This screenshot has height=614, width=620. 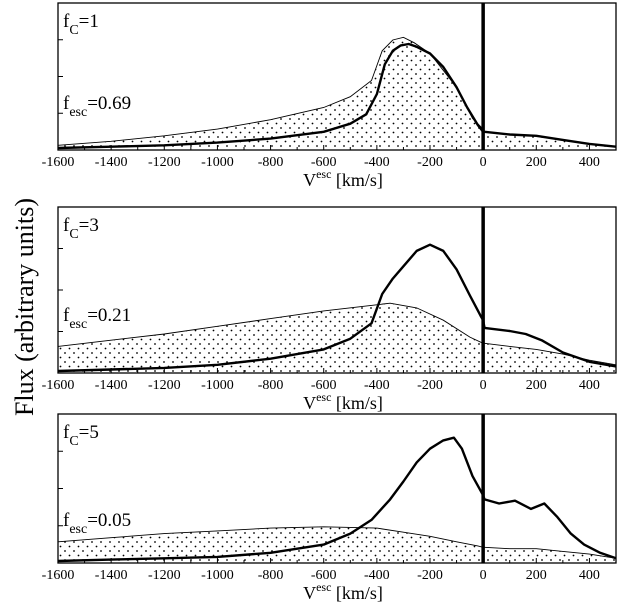 I want to click on annotation-fc-value: =3, so click(x=89, y=225).